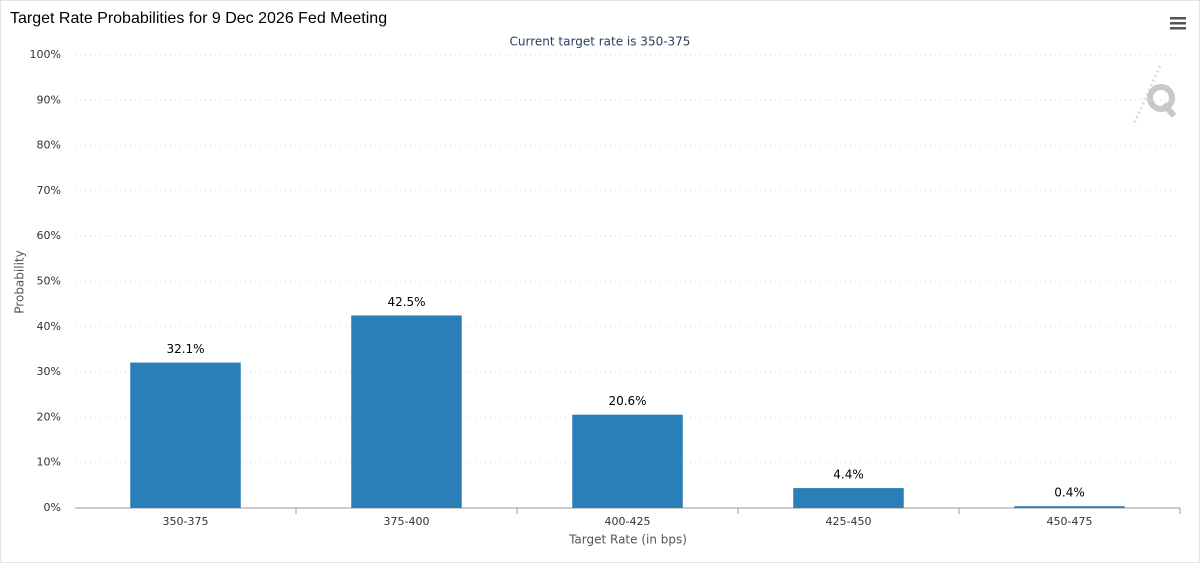  Describe the element at coordinates (848, 475) in the screenshot. I see `data-label: 4.4%` at that location.